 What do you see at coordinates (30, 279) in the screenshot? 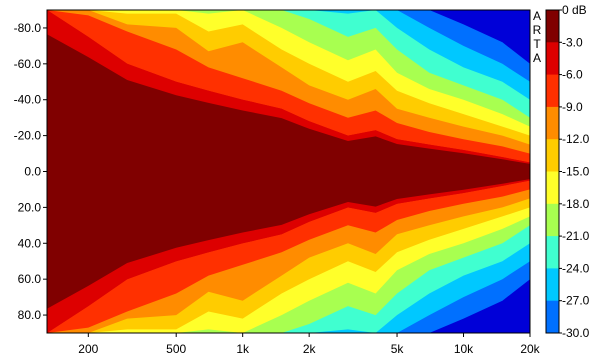
I see `y-tick-label: 60.0` at bounding box center [30, 279].